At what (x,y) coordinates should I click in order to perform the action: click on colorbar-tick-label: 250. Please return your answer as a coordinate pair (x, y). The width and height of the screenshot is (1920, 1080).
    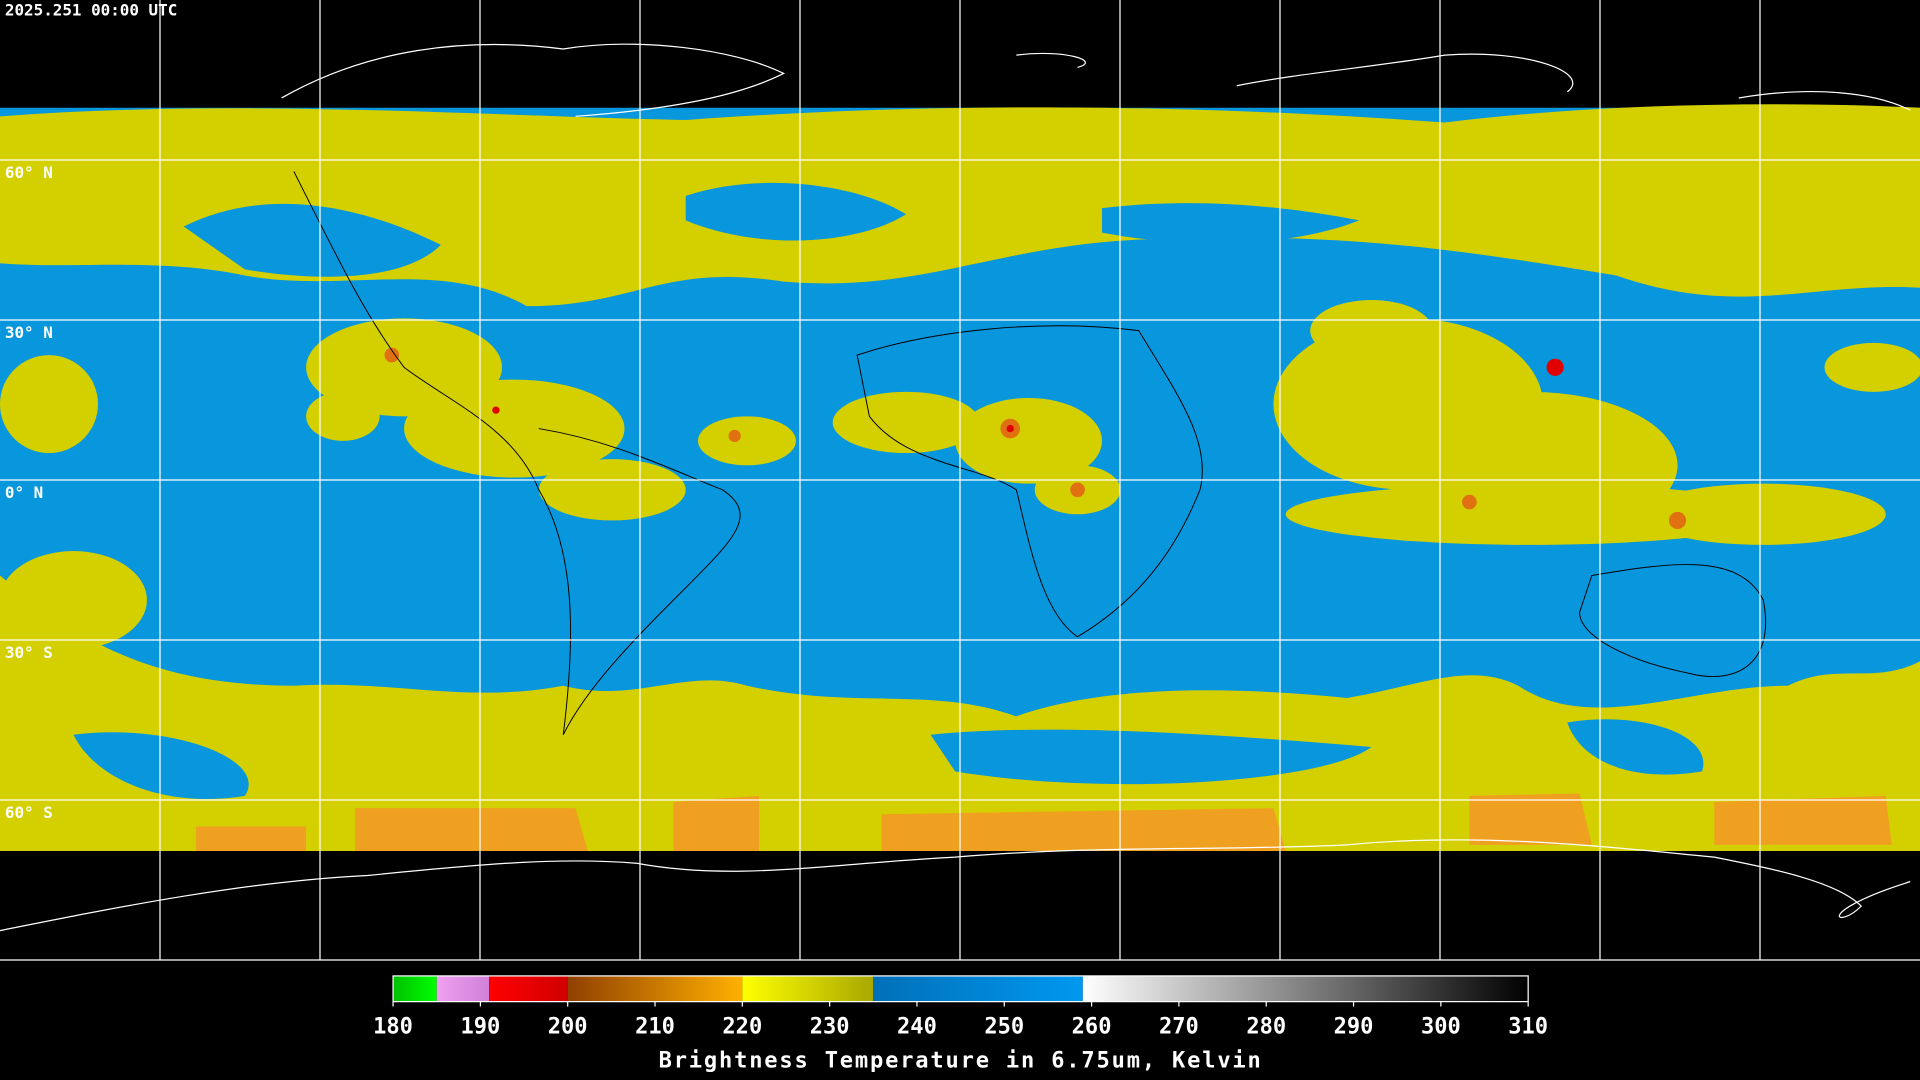
    Looking at the image, I should click on (1004, 1026).